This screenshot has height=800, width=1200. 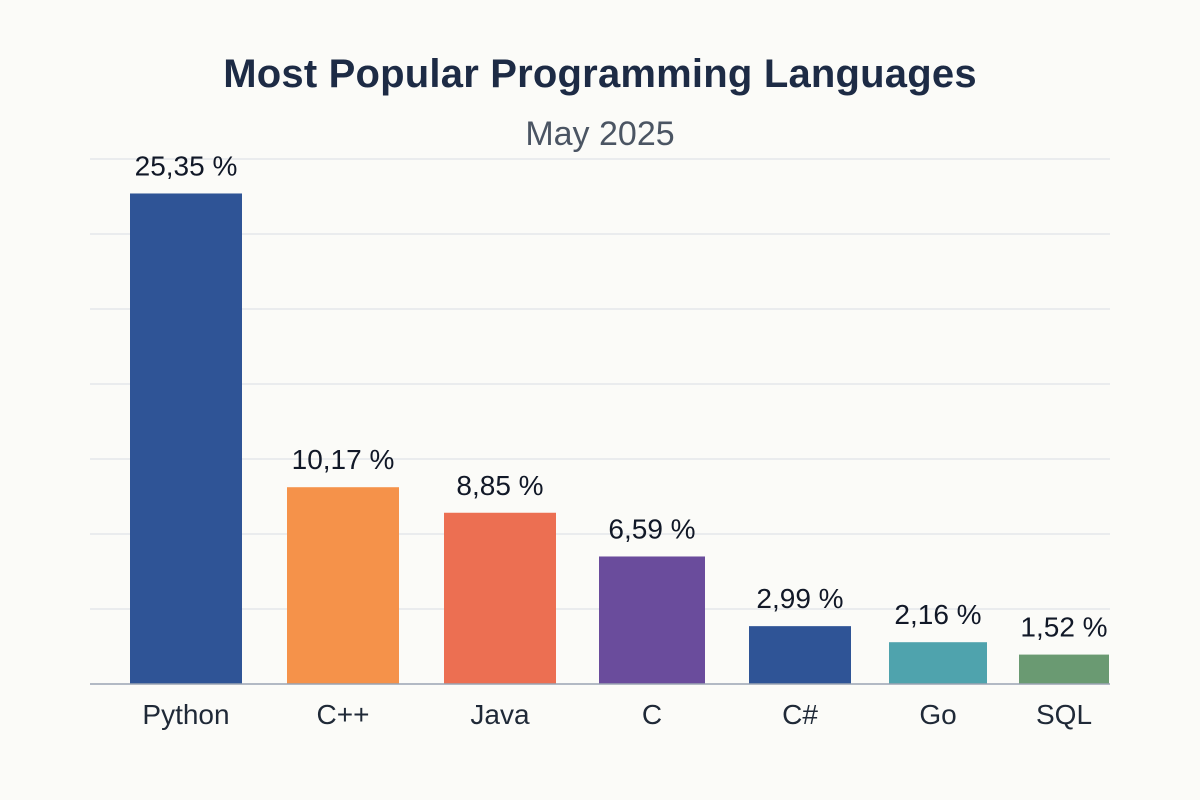 I want to click on x-tick-label-sql: SQL, so click(x=1064, y=714).